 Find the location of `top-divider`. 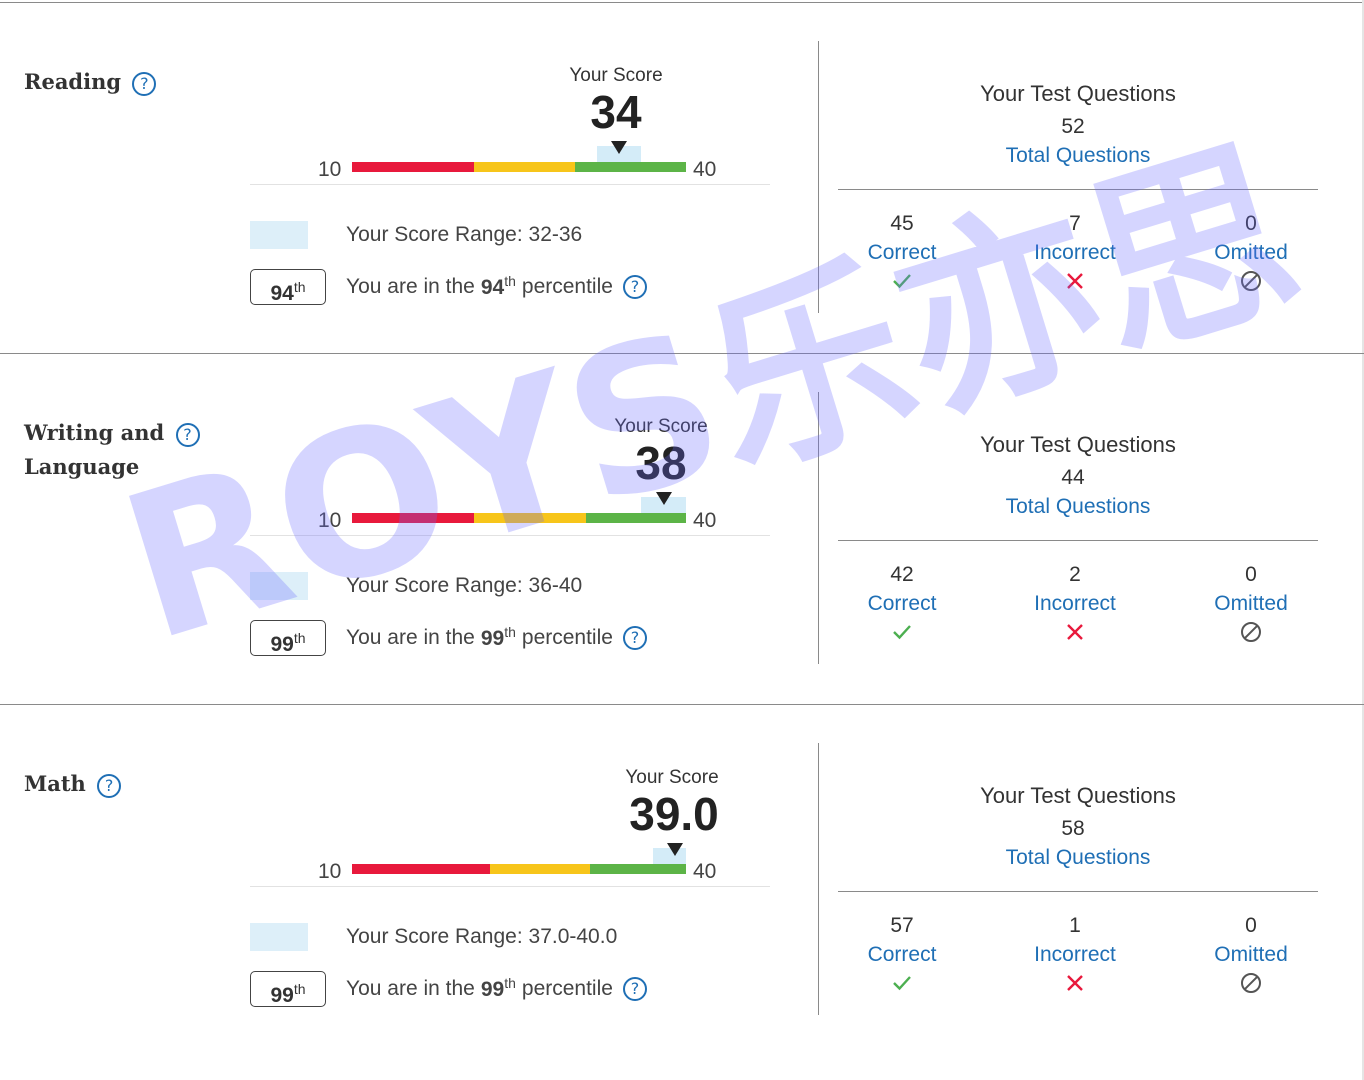

top-divider is located at coordinates (682, 2).